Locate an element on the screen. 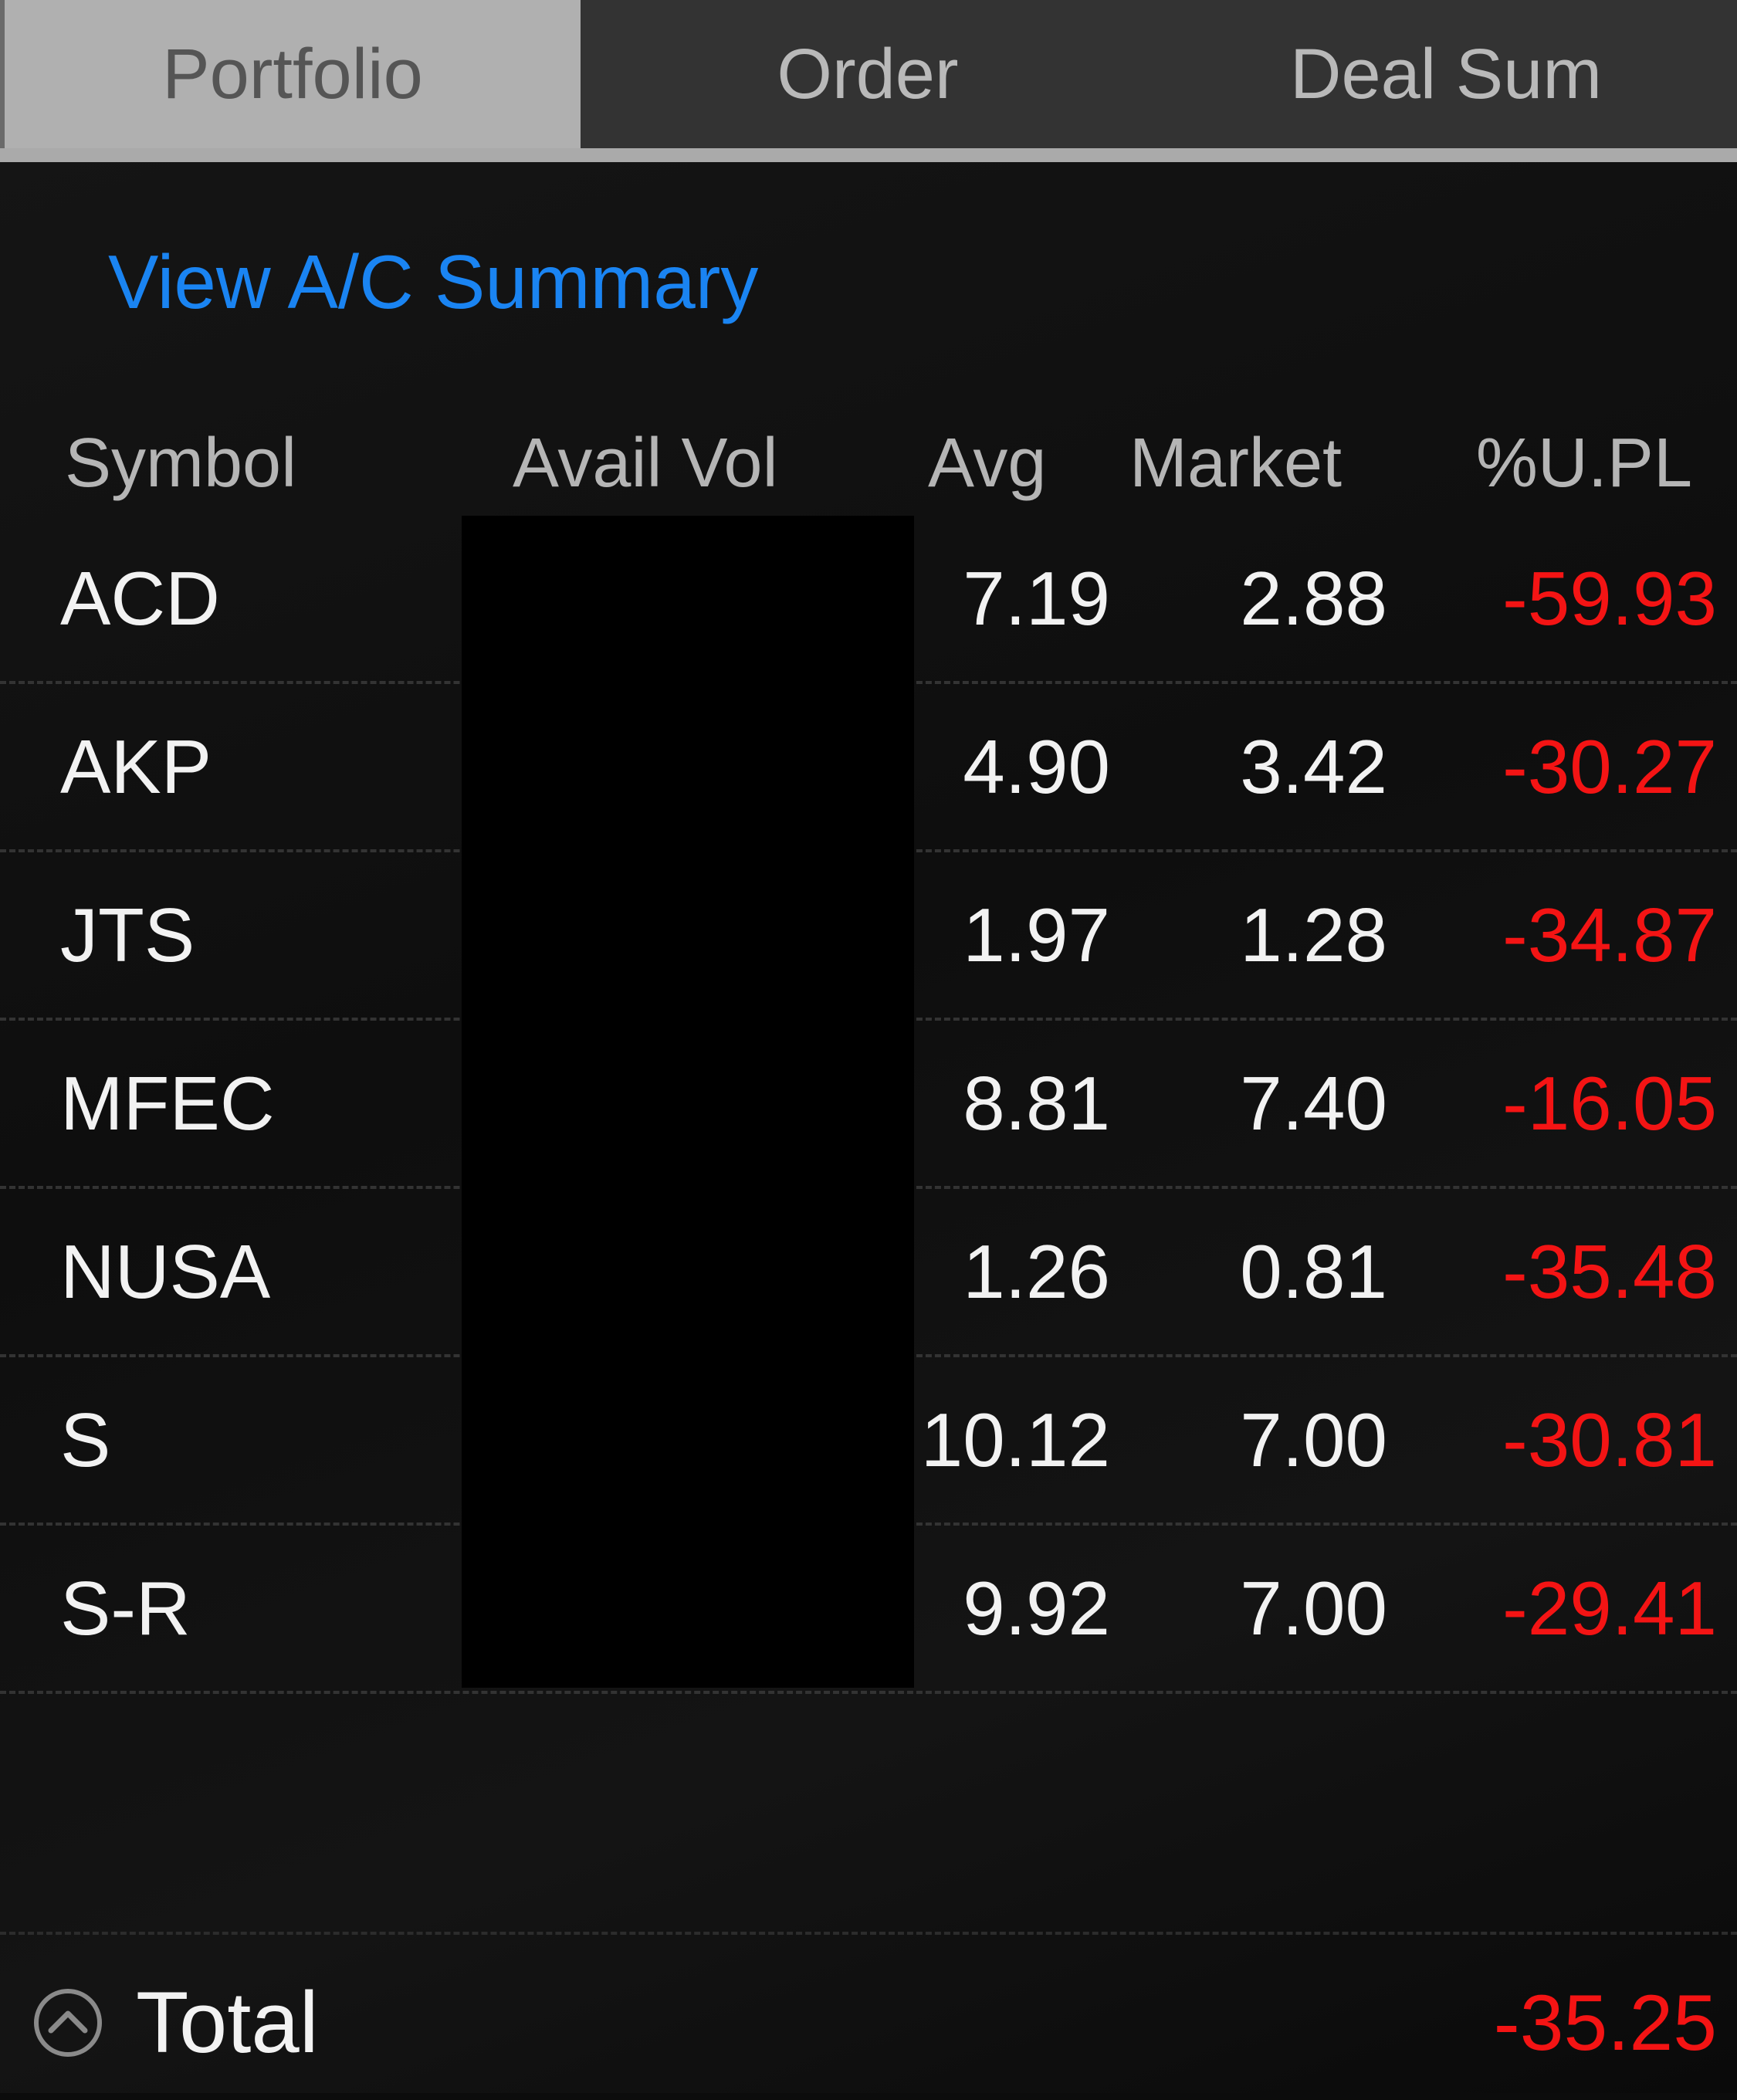 This screenshot has width=1737, height=2100. row-symbol: JTS is located at coordinates (127, 935).